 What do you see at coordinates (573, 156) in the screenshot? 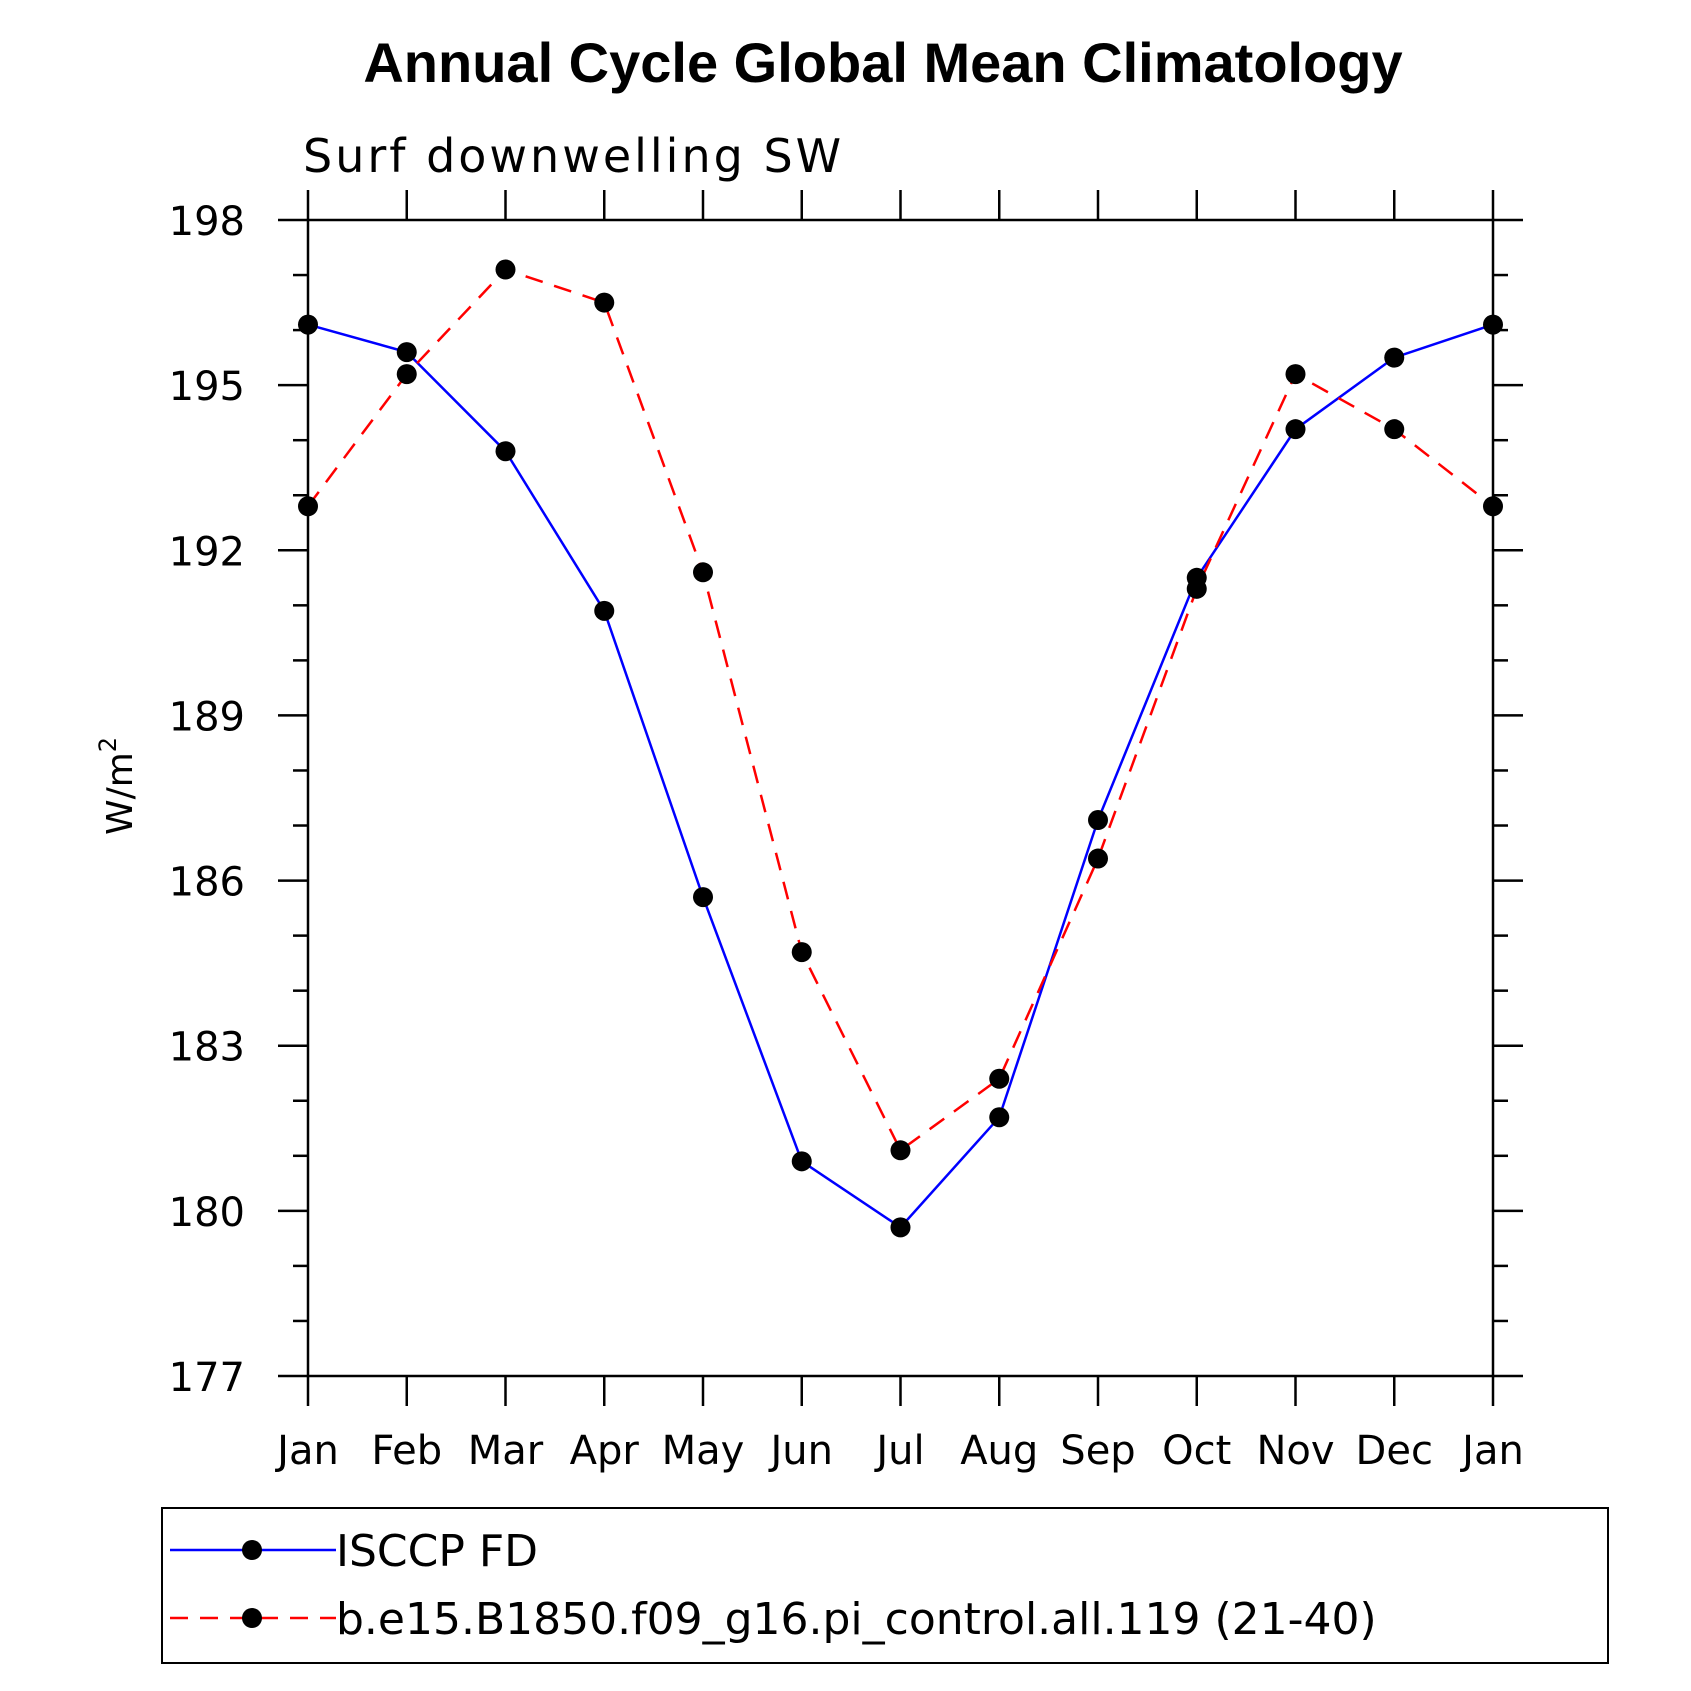
I see `chart-subtitle: Surf downwelling SW` at bounding box center [573, 156].